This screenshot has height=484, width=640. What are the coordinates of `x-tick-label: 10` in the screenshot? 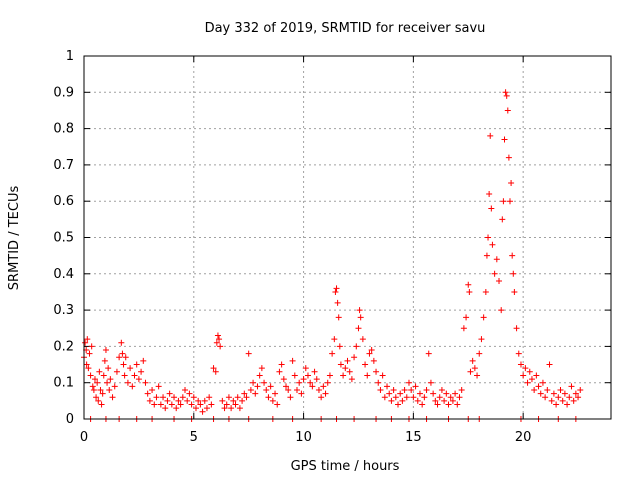 It's located at (303, 437).